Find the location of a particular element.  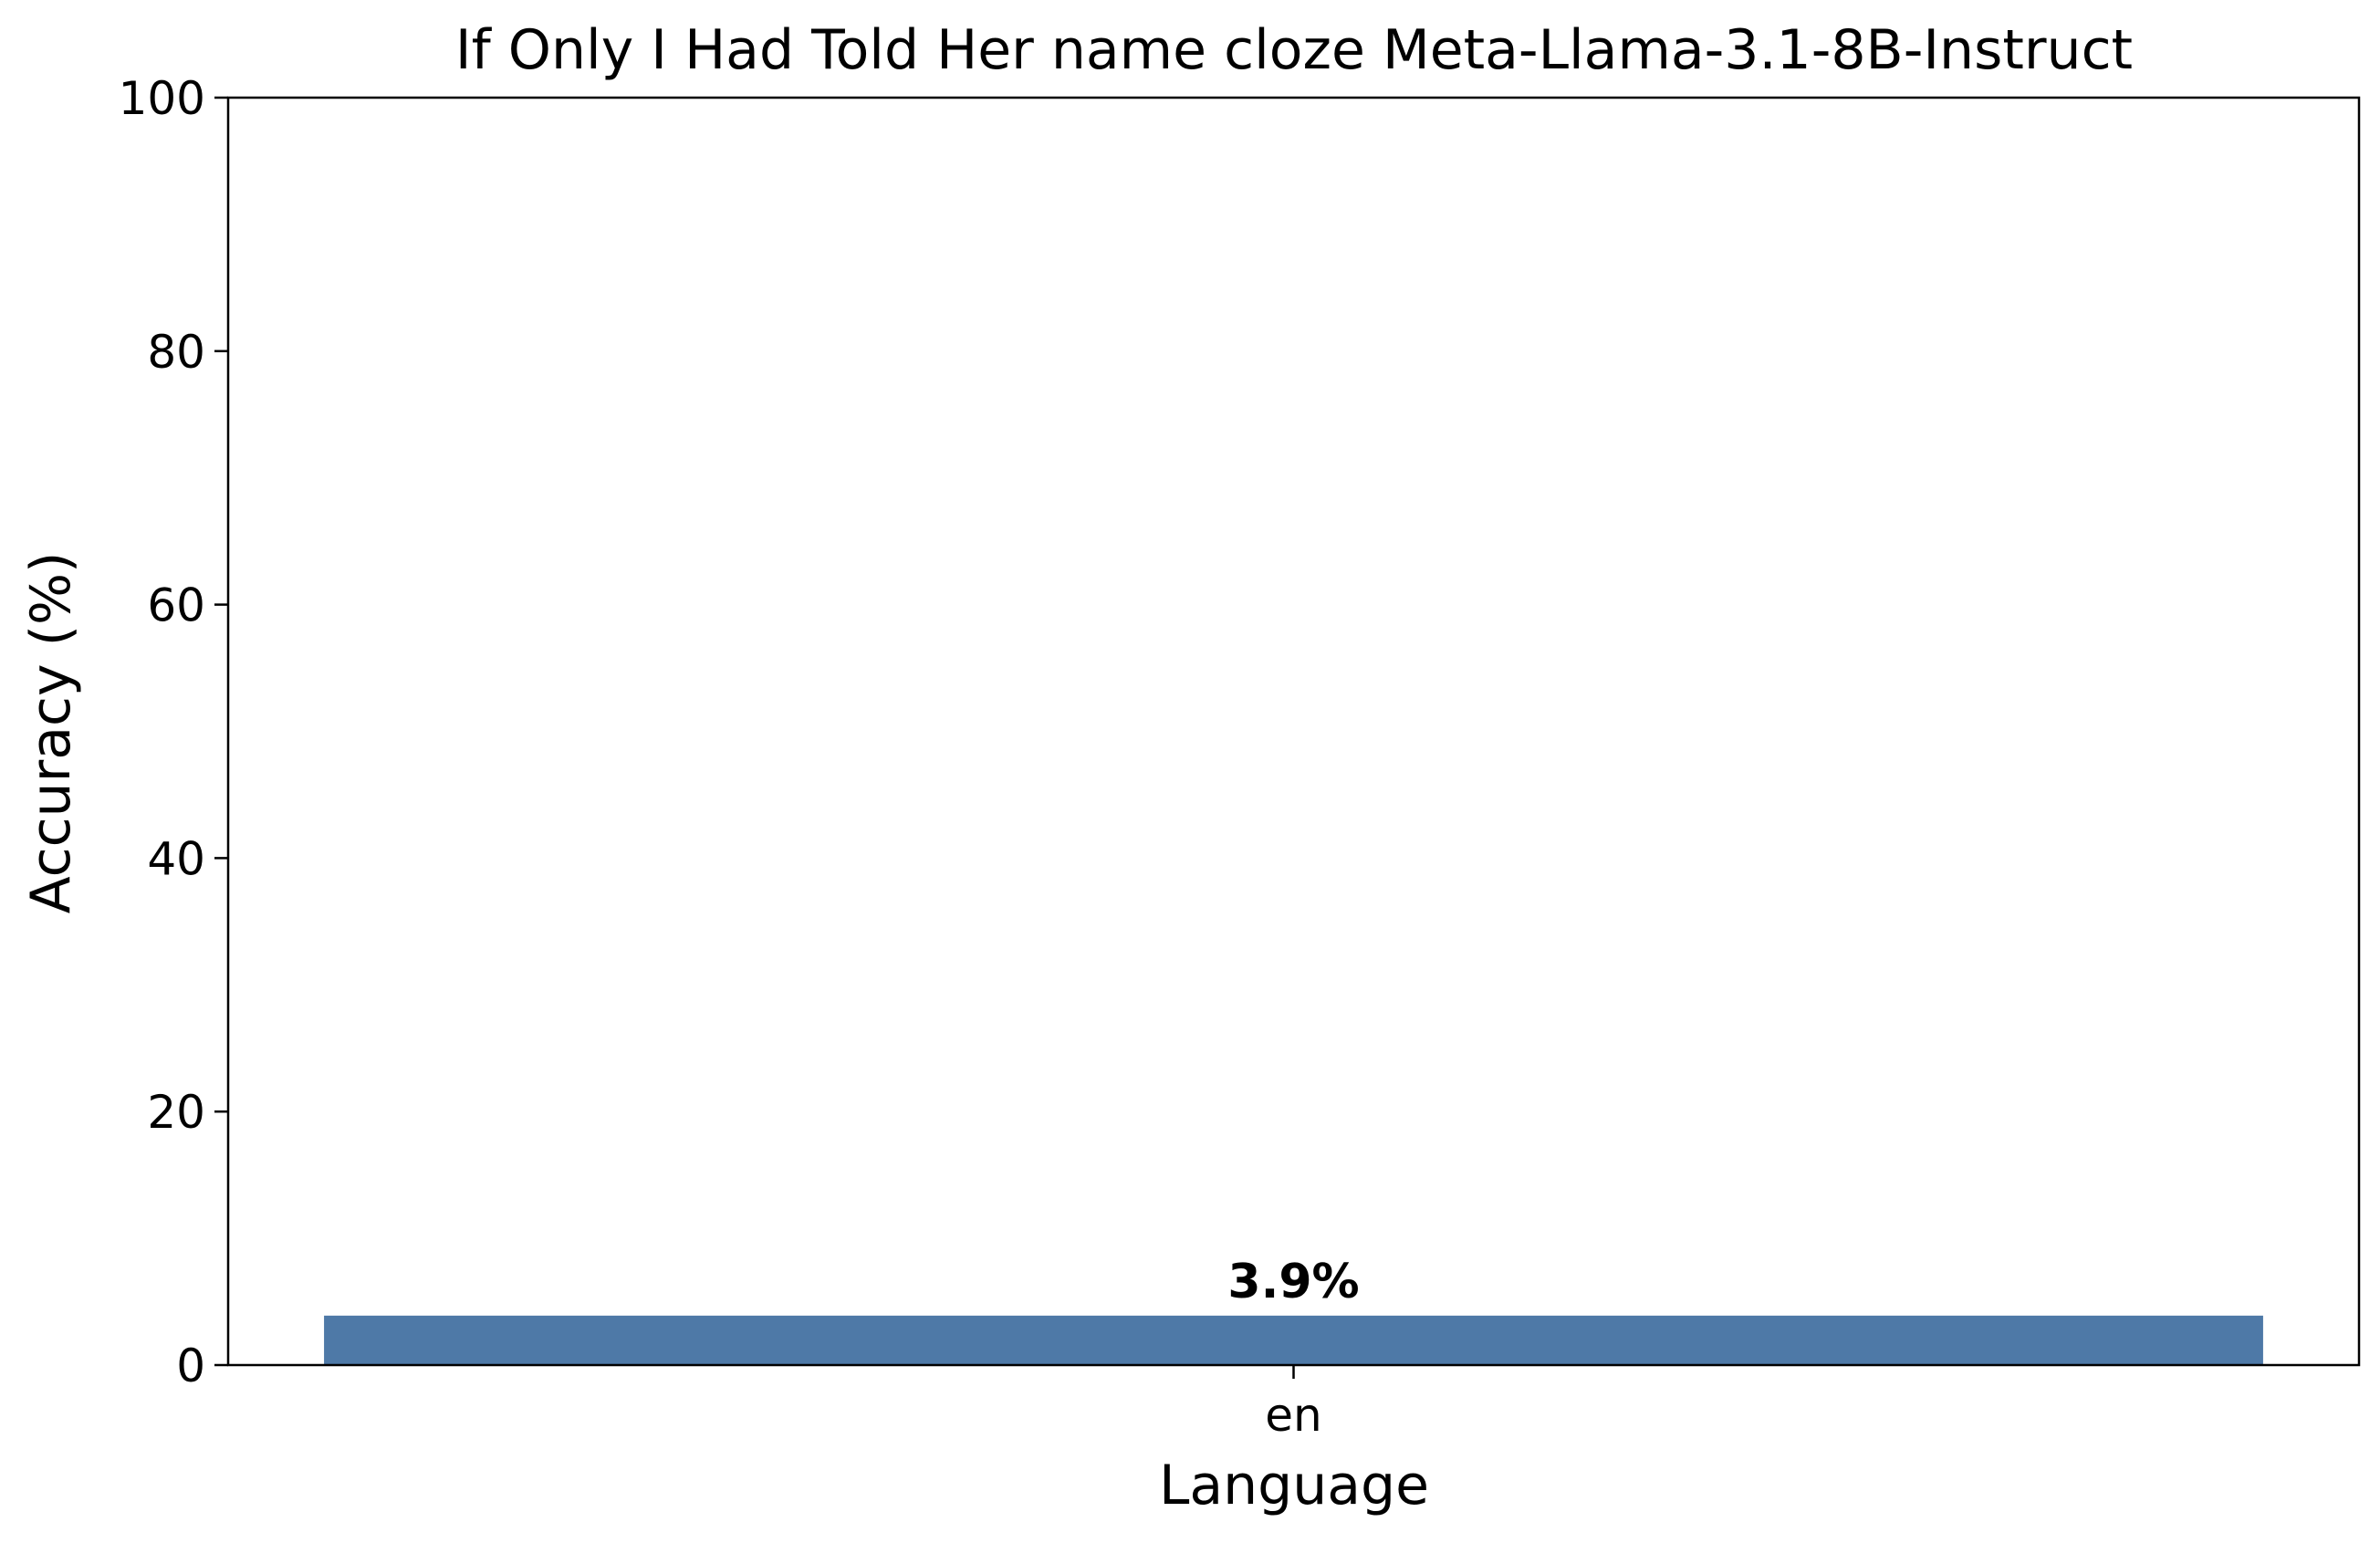

y-tick-label: 100 is located at coordinates (162, 99).